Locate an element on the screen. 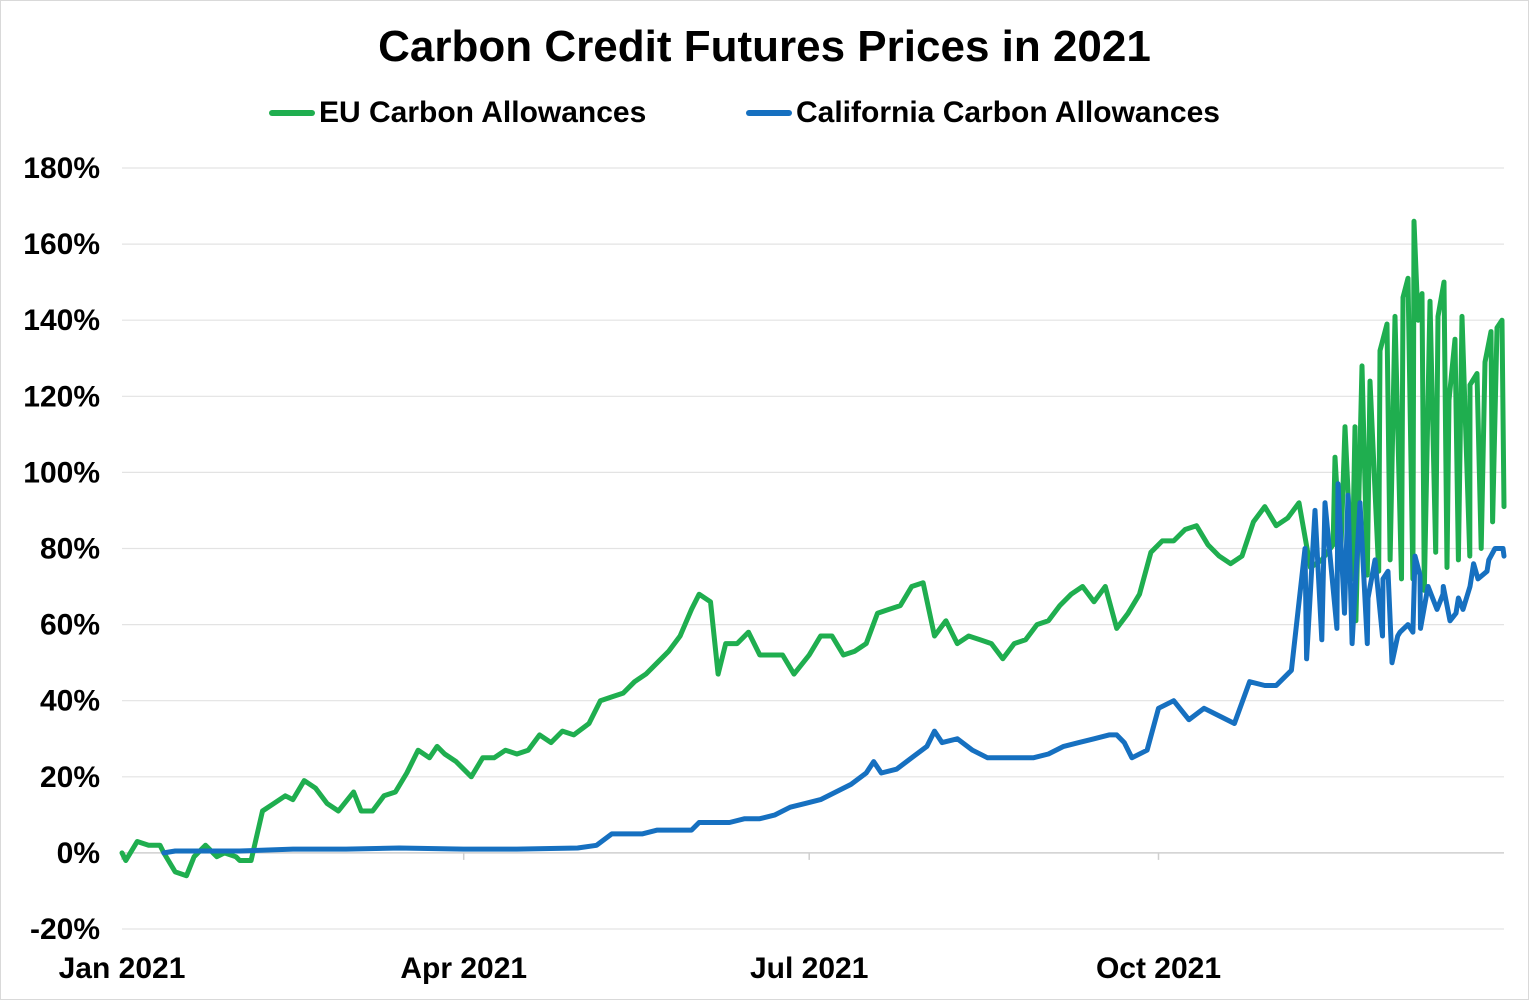  y-tick-label: 20% is located at coordinates (70, 777).